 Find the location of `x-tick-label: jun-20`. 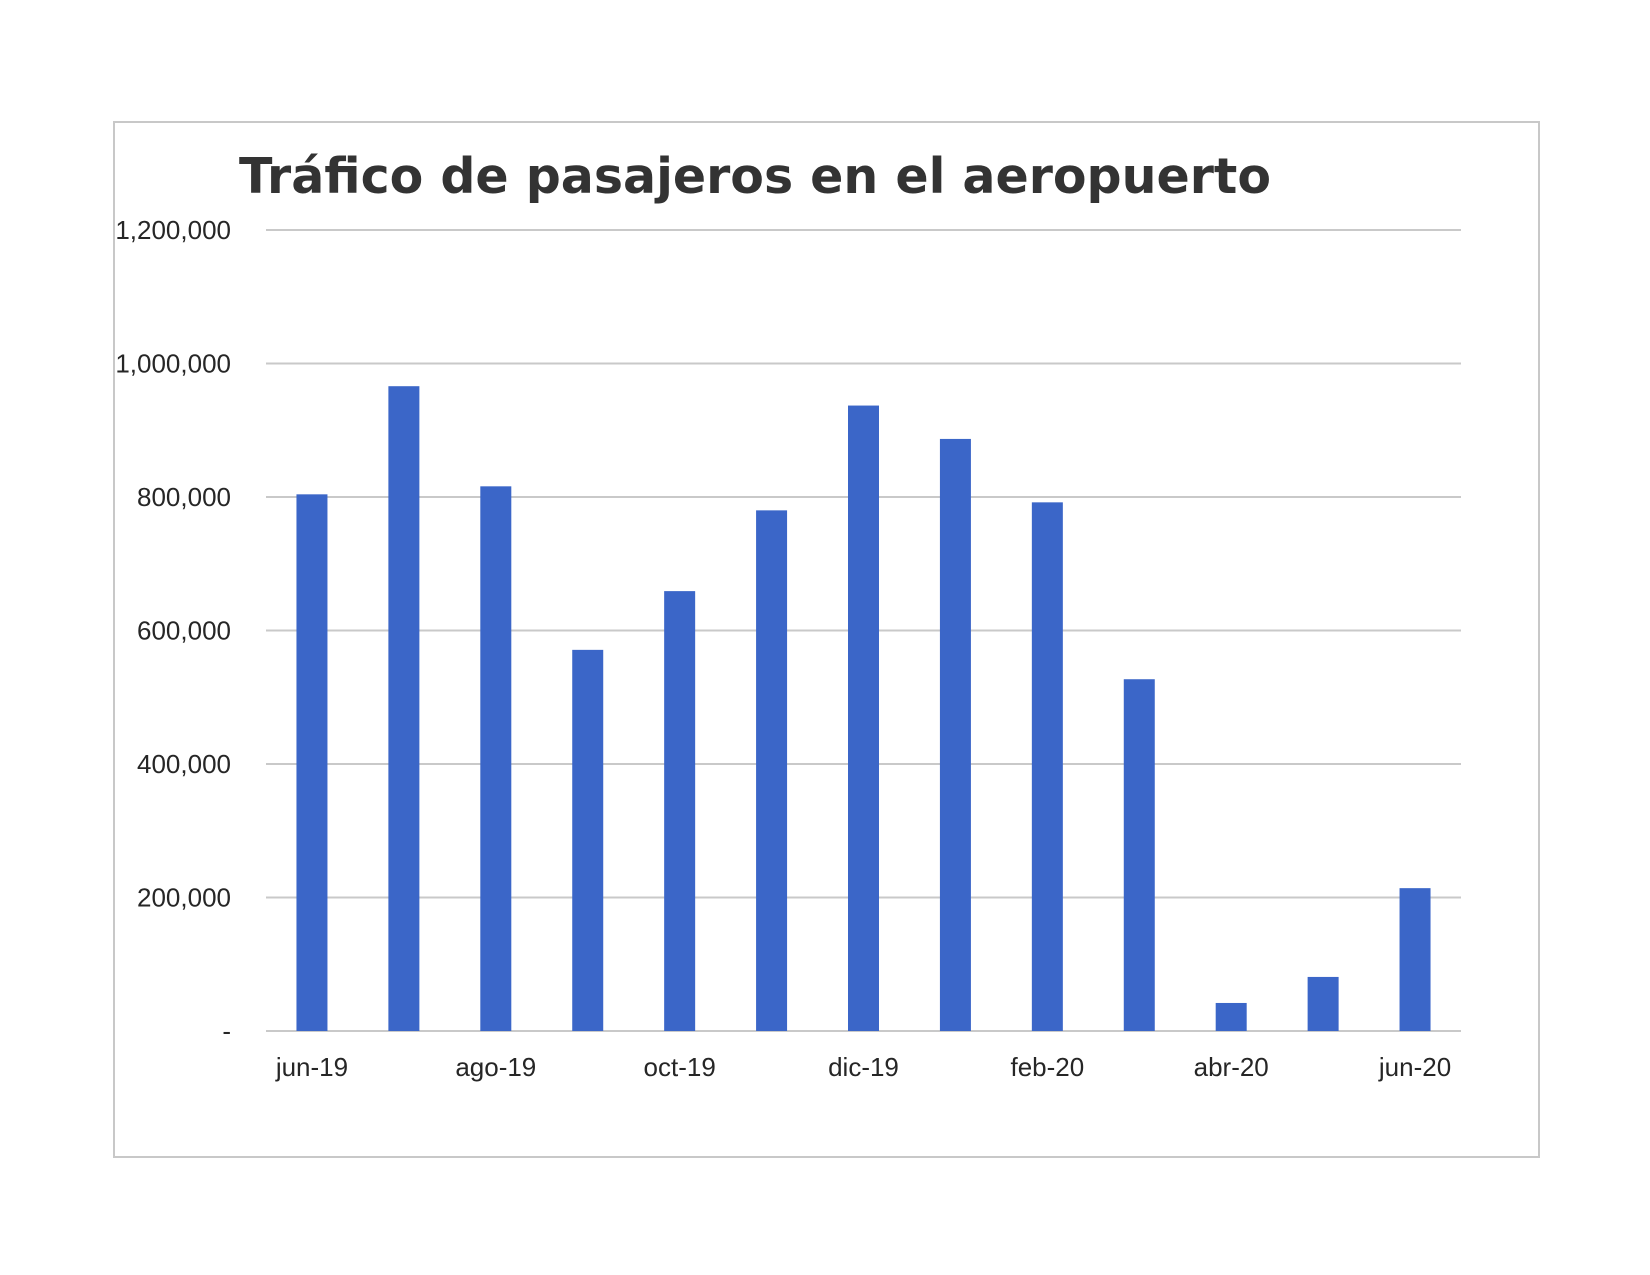

x-tick-label: jun-20 is located at coordinates (1414, 1067).